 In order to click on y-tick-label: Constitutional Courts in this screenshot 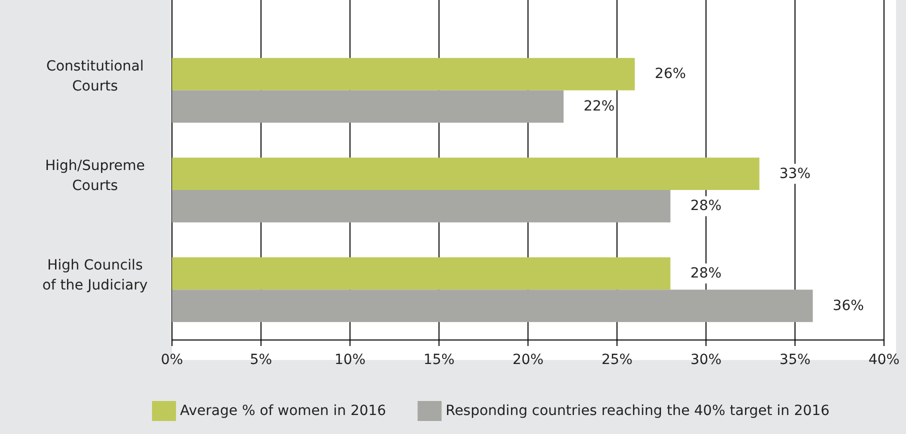, I will do `click(95, 76)`.